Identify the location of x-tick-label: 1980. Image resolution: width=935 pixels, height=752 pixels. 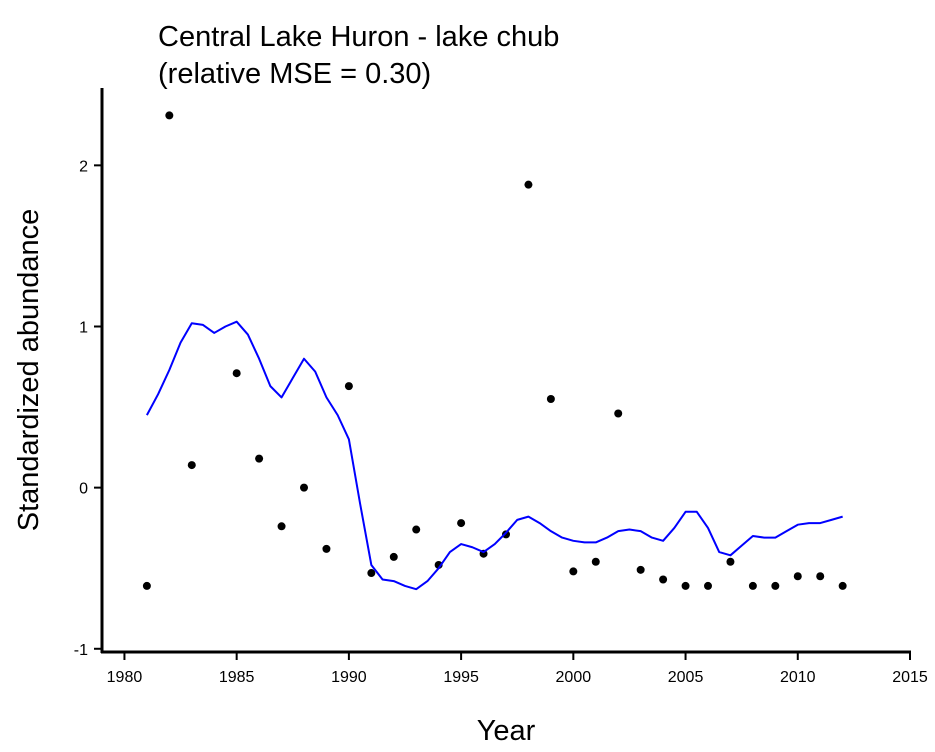
(125, 677).